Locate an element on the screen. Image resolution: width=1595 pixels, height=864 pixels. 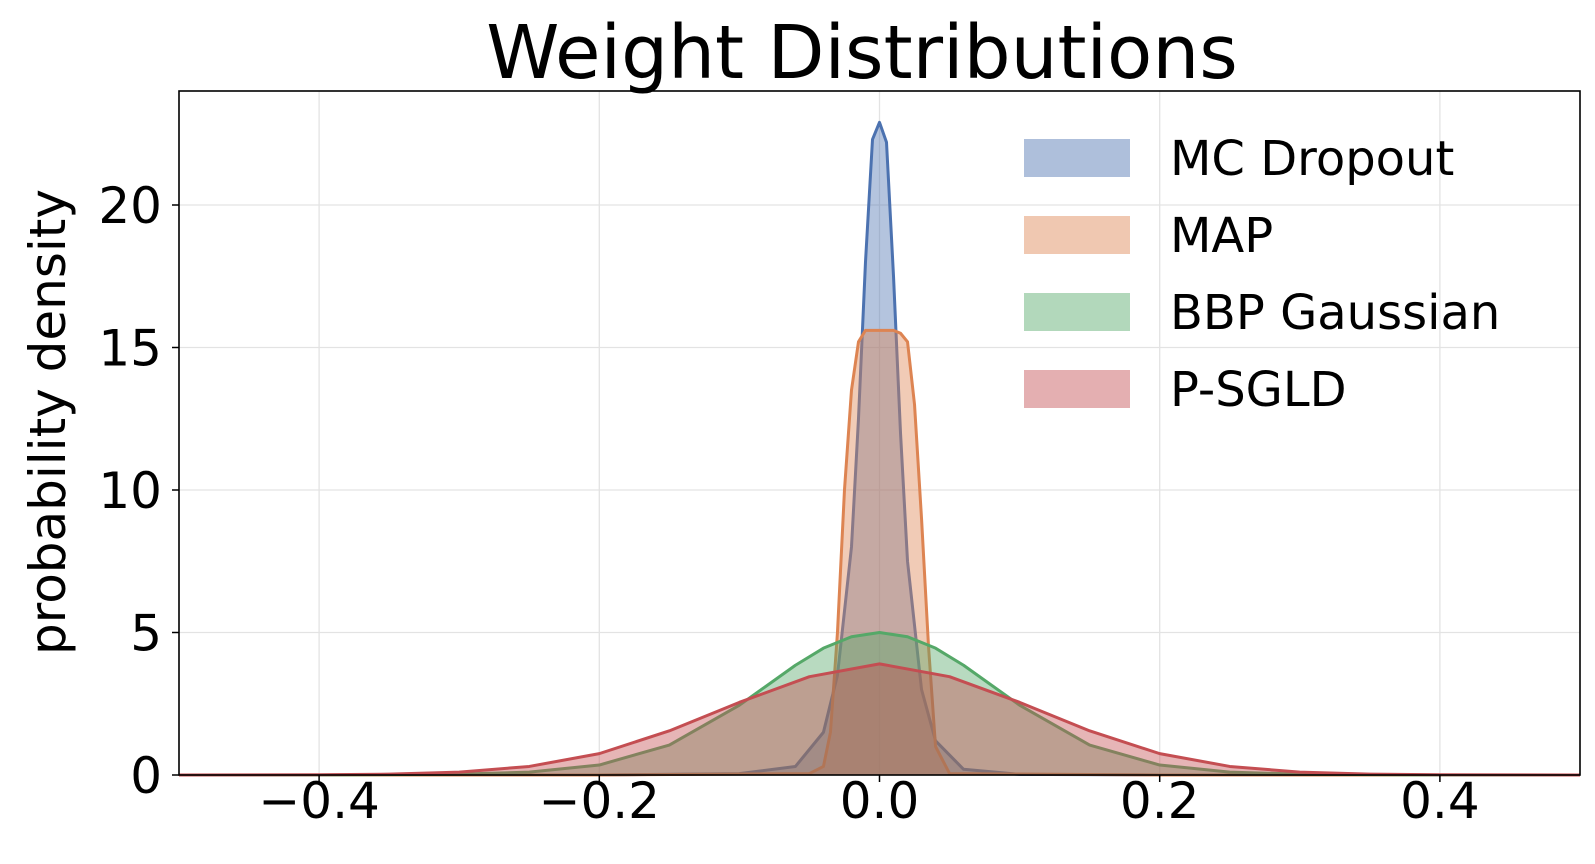
series-p-sgld is located at coordinates (879, 719).